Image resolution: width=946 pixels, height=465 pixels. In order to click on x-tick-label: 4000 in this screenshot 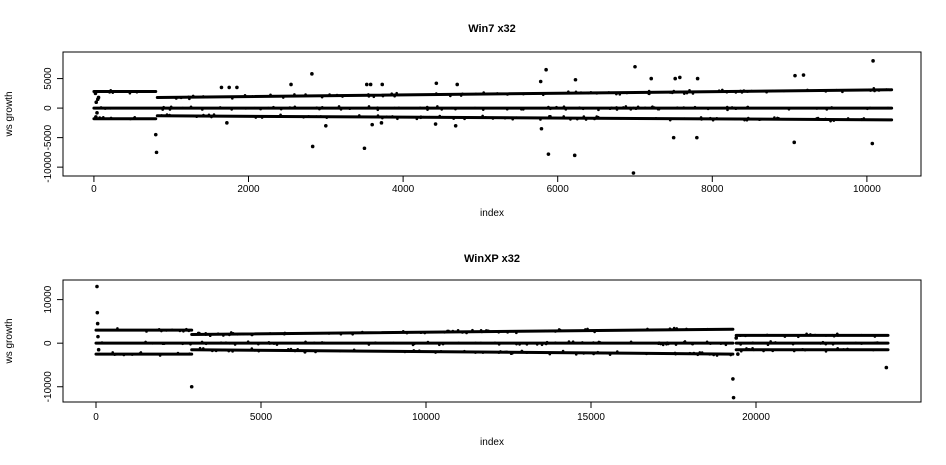, I will do `click(403, 189)`.